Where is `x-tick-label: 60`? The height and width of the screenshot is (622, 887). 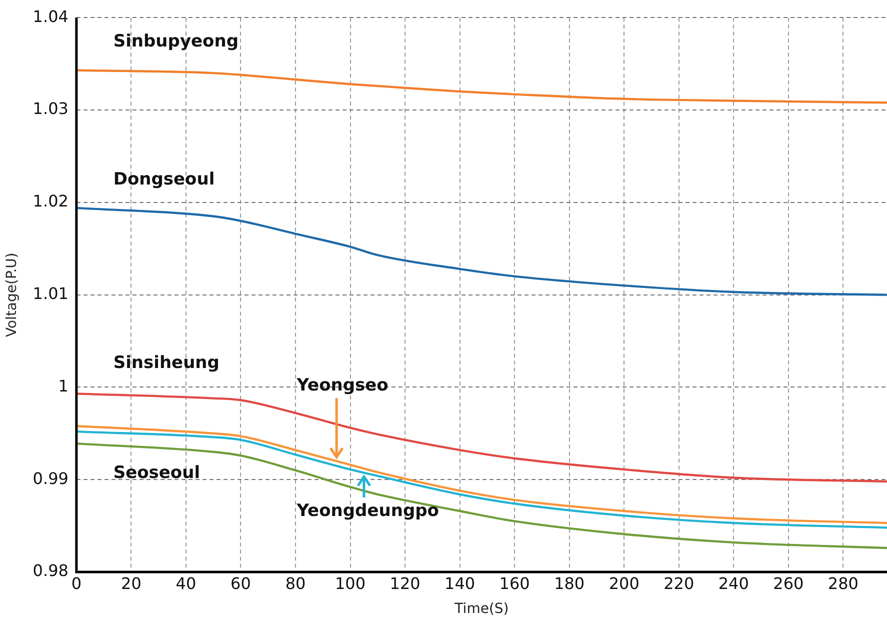 x-tick-label: 60 is located at coordinates (240, 583).